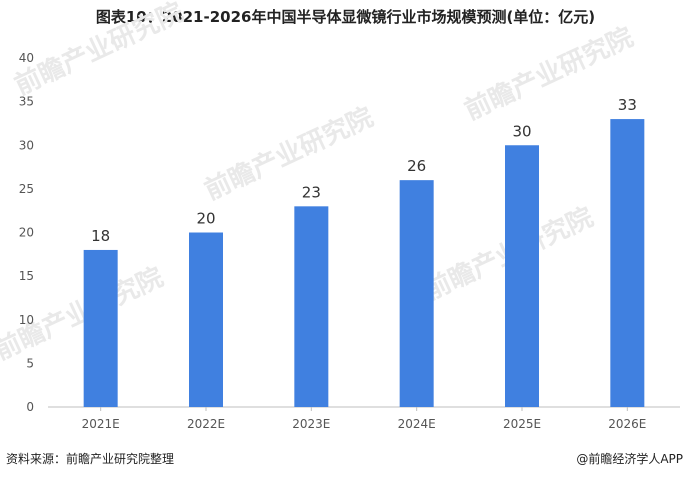 This screenshot has width=691, height=480. Describe the element at coordinates (521, 131) in the screenshot. I see `data-label: 30` at that location.